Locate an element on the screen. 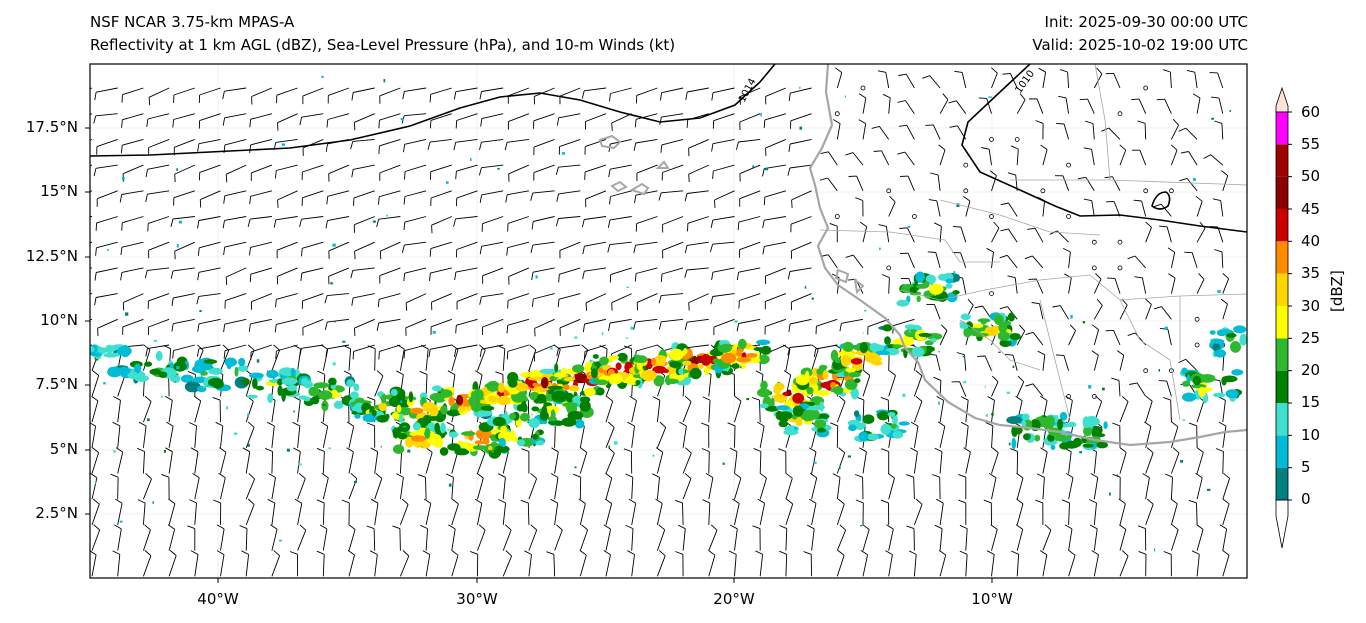 The width and height of the screenshot is (1366, 623). colorbar-tick: 25 is located at coordinates (1311, 338).